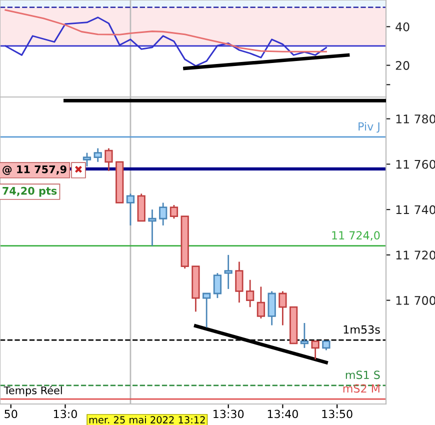 This screenshot has height=425, width=435. Describe the element at coordinates (78, 169) in the screenshot. I see `annotation: ✖` at that location.